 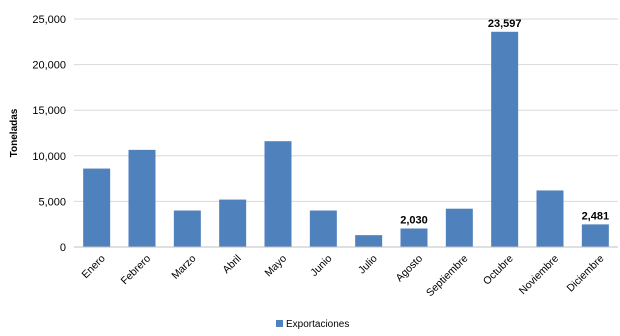 What do you see at coordinates (317, 324) in the screenshot?
I see `legend-label: Exportaciones` at bounding box center [317, 324].